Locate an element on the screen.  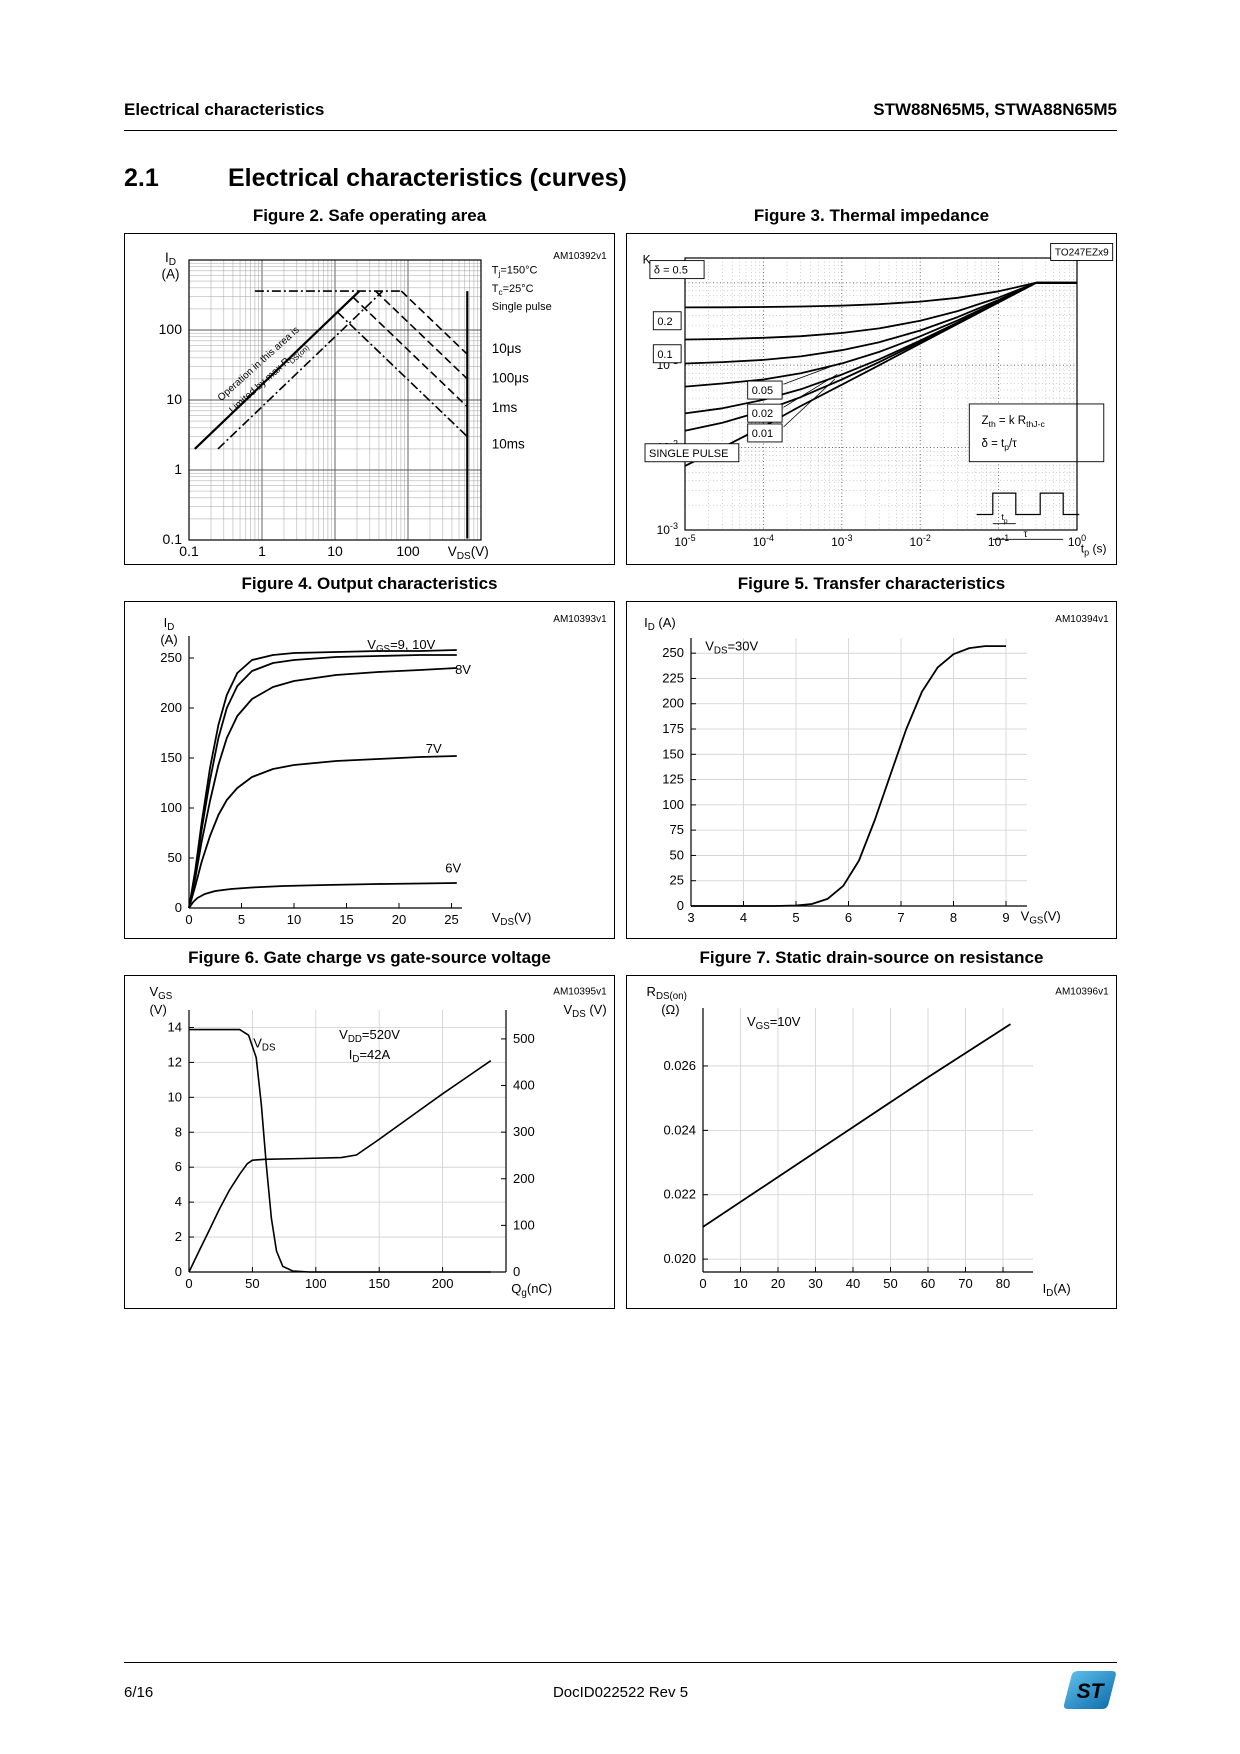
y-tick-label: 0.022 is located at coordinates (679, 1194).